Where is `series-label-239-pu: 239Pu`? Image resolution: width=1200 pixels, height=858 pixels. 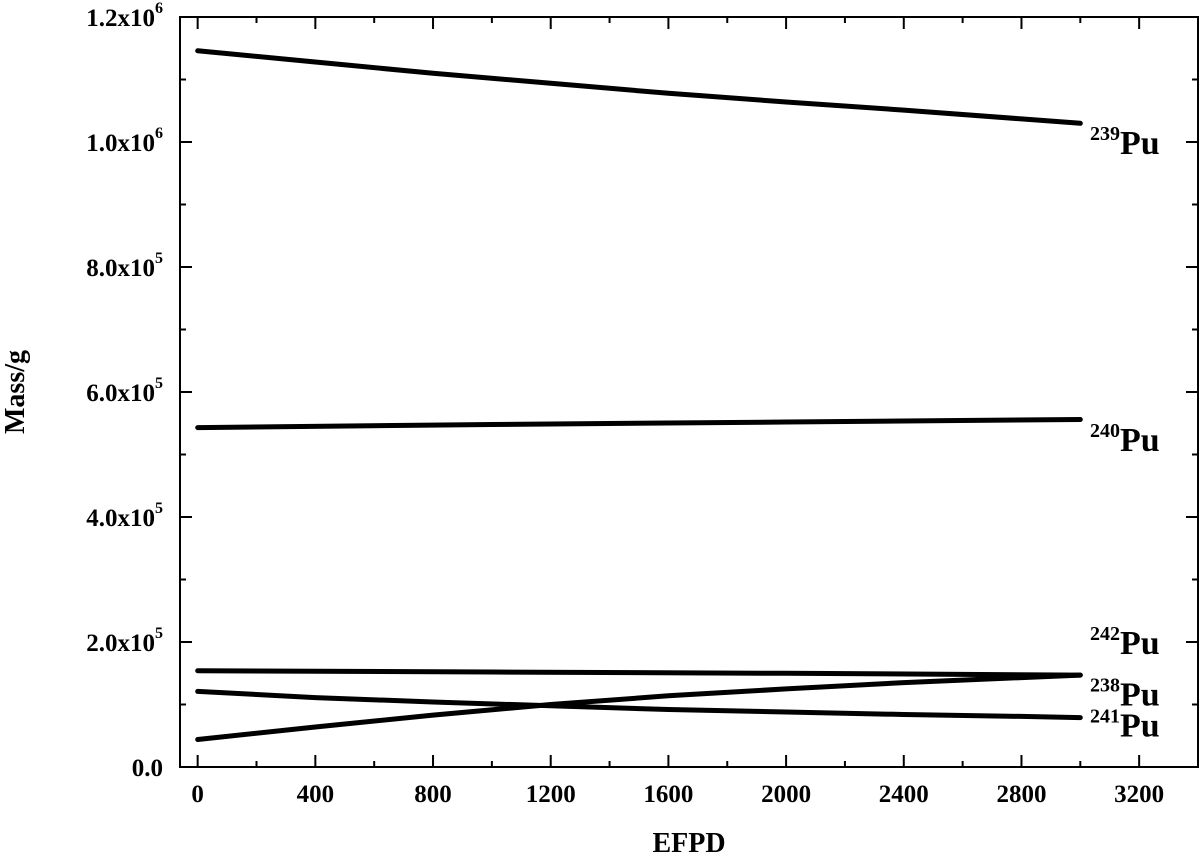 series-label-239-pu: 239Pu is located at coordinates (1125, 142).